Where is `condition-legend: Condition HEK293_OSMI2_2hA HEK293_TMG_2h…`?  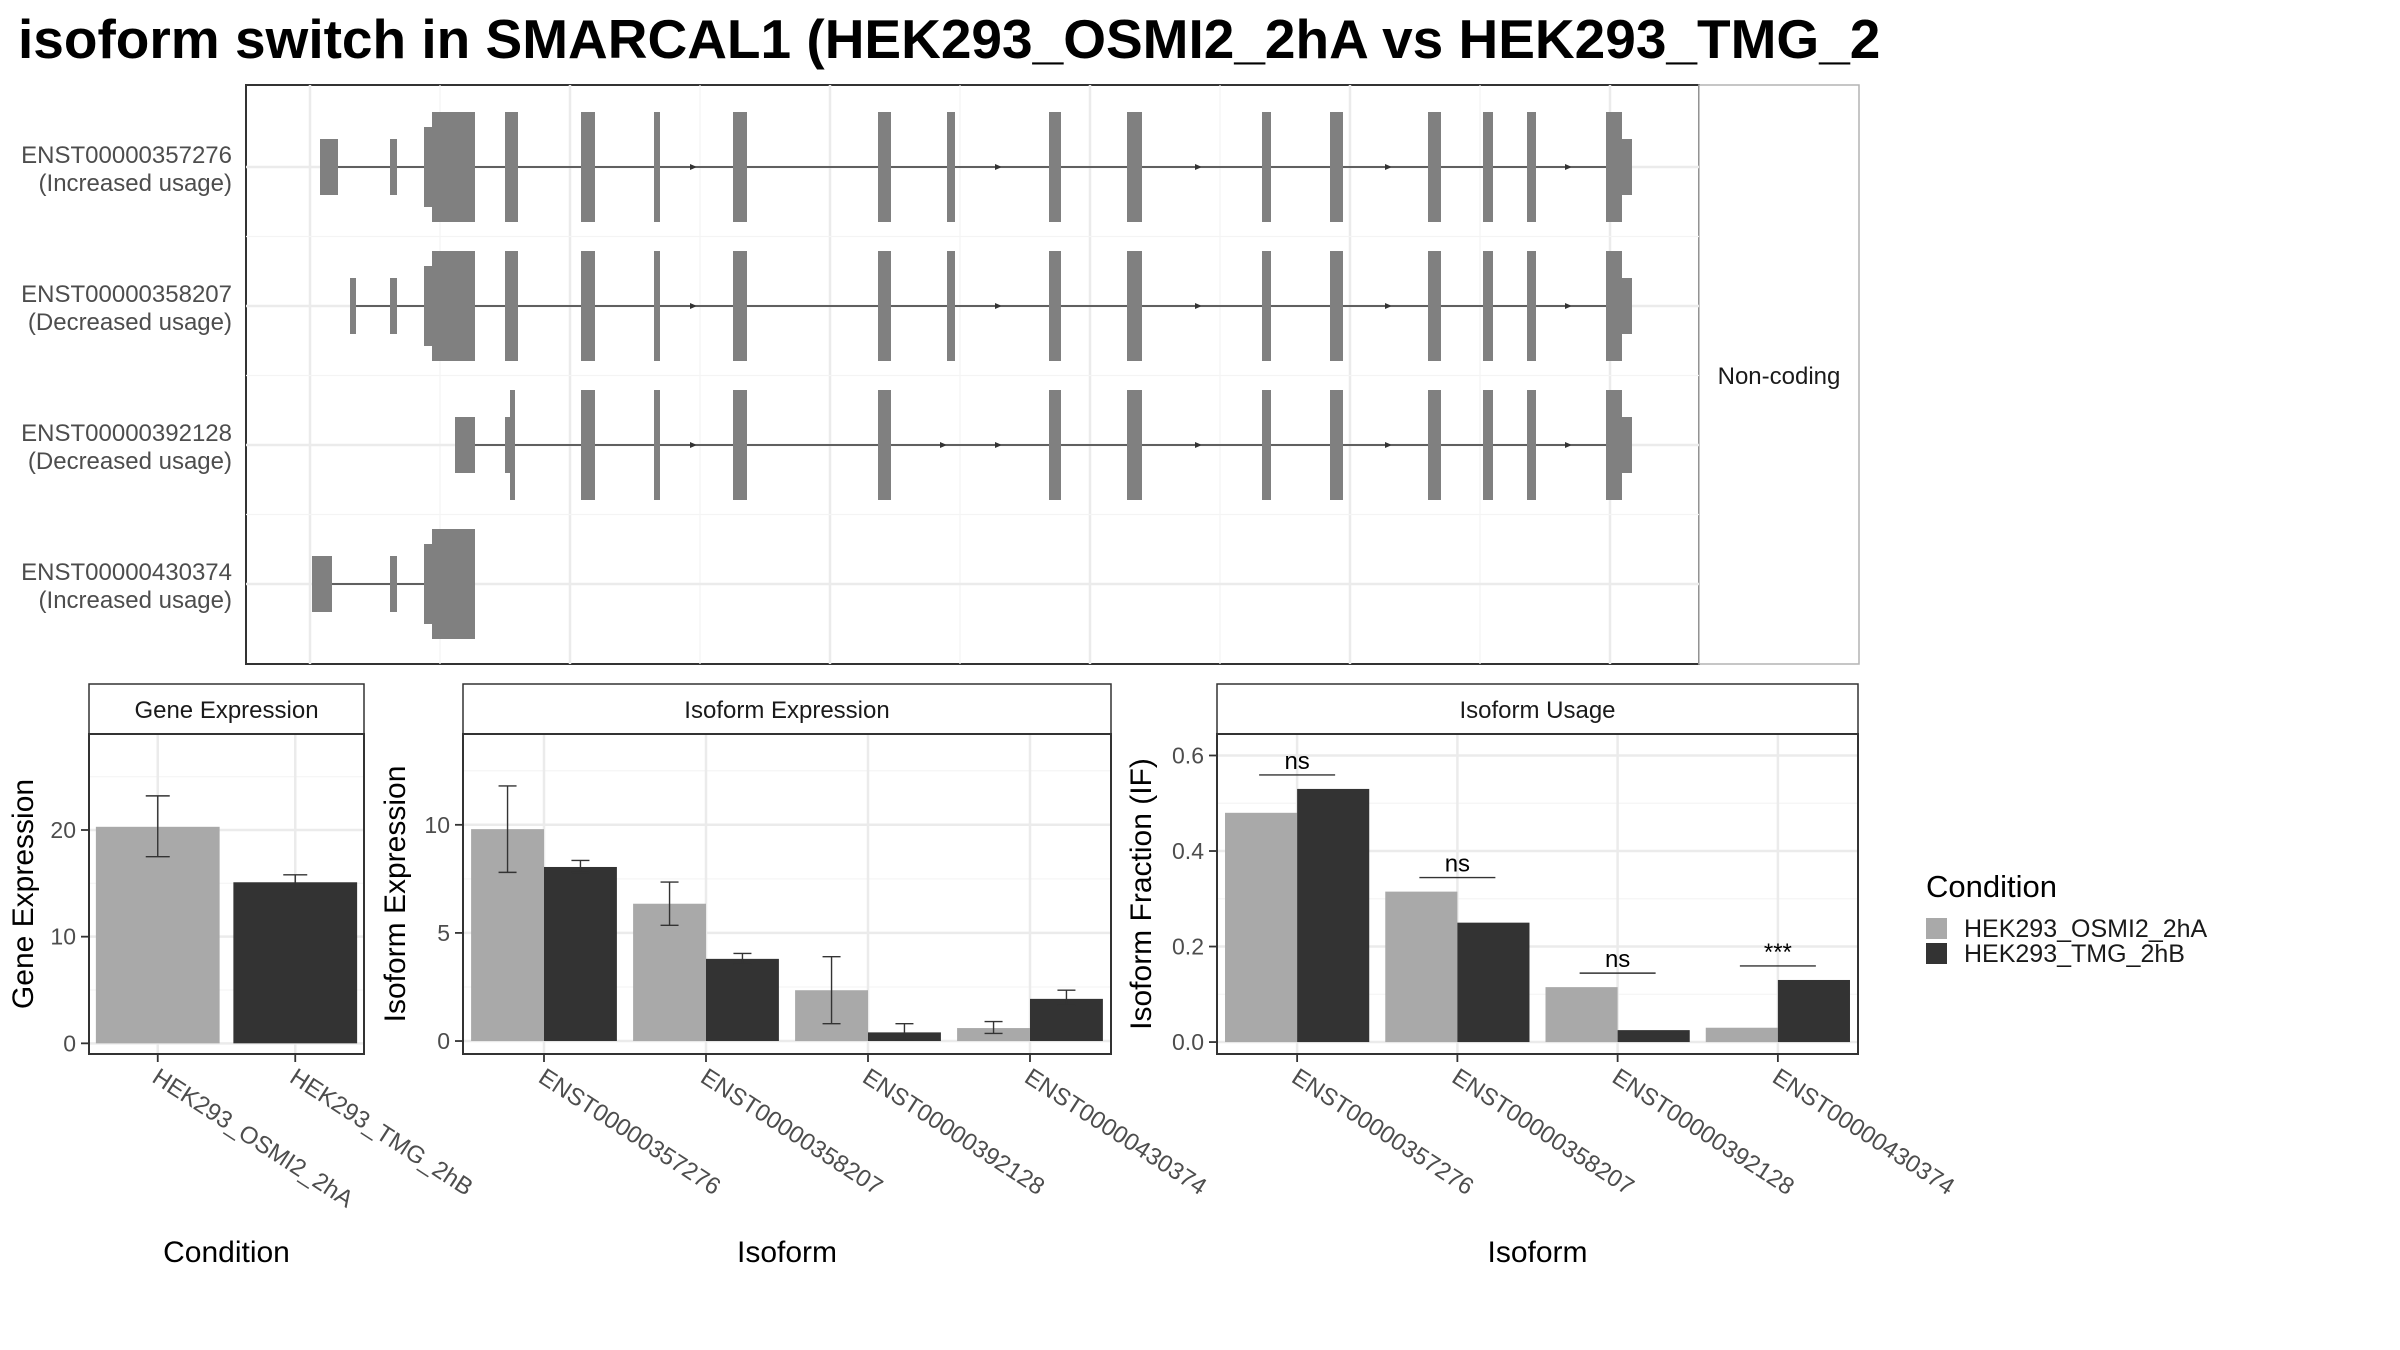
condition-legend: Condition HEK293_OSMI2_2hA HEK293_TMG_2h… is located at coordinates (2067, 918).